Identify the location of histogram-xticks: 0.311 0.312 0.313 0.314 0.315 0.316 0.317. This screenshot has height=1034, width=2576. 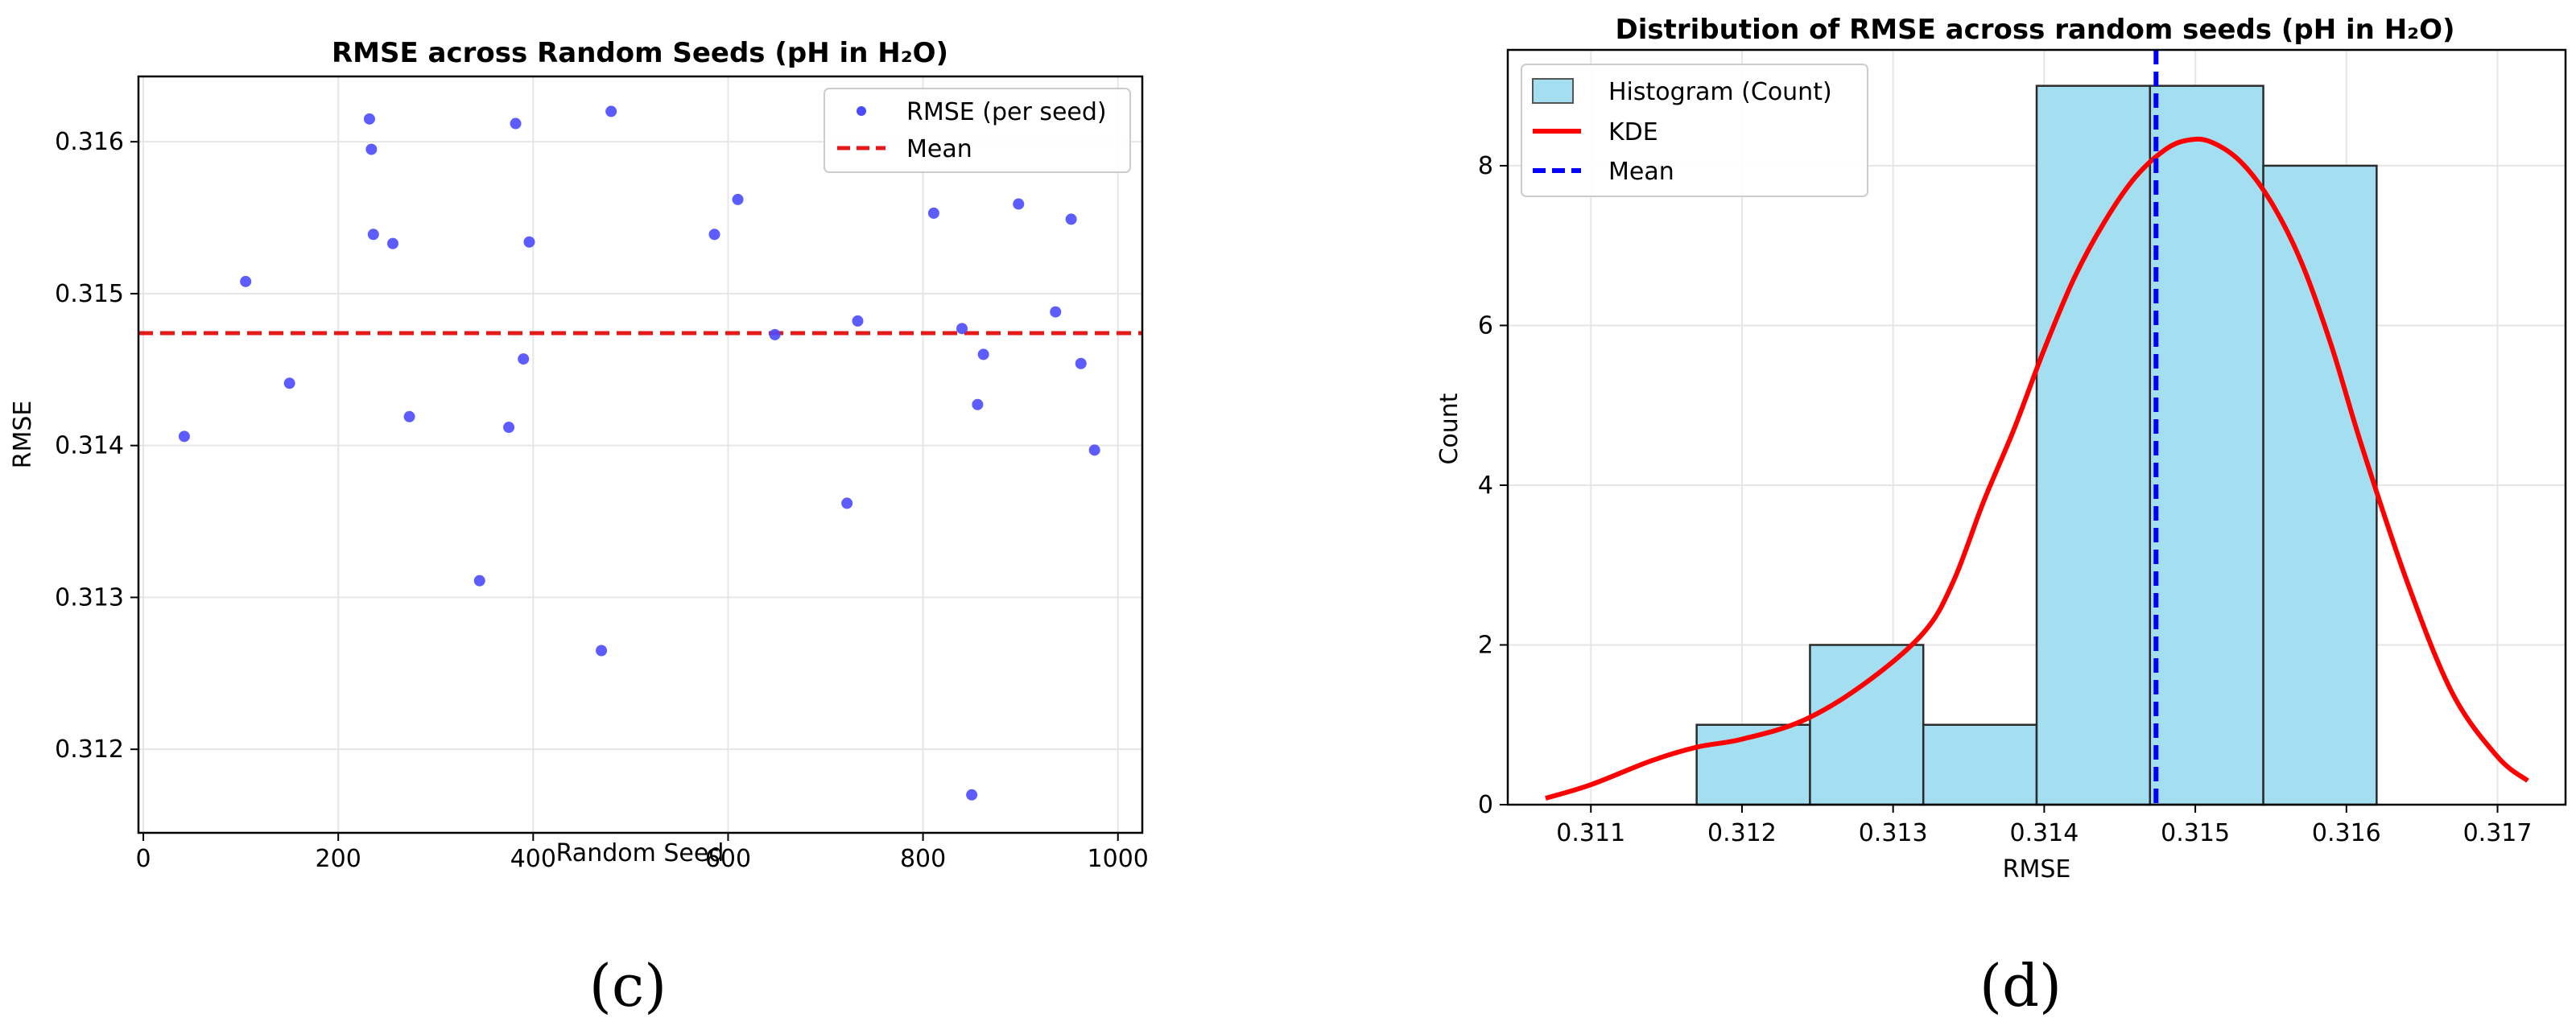
(2044, 826).